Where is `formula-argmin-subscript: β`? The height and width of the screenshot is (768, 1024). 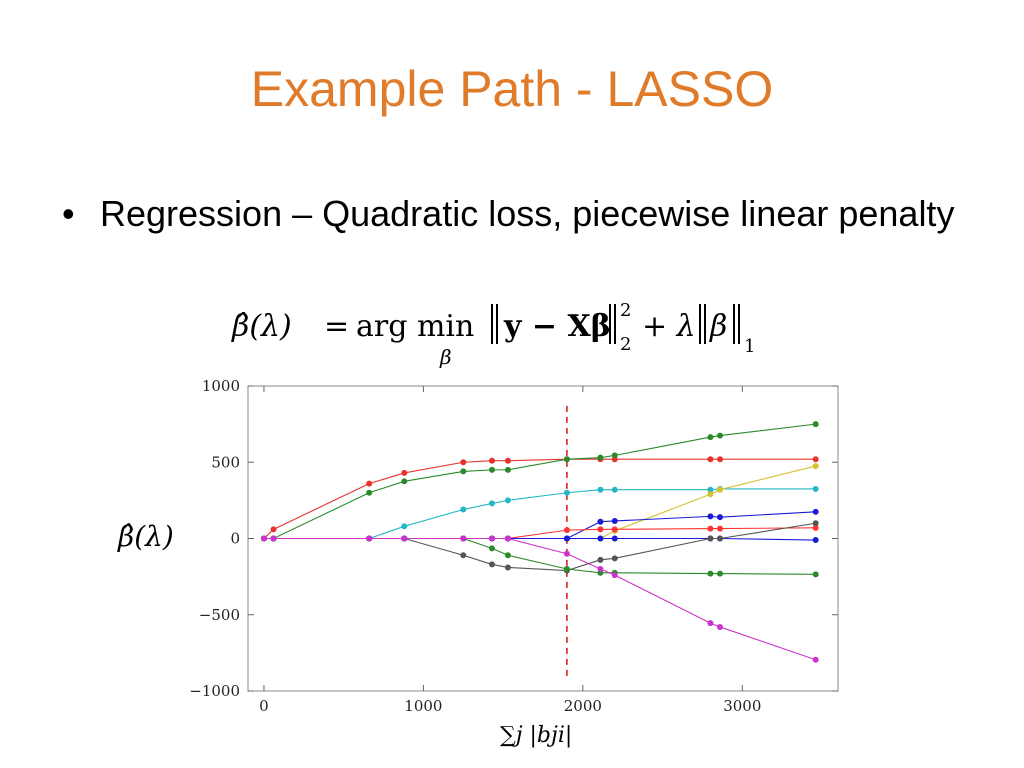 formula-argmin-subscript: β is located at coordinates (445, 357).